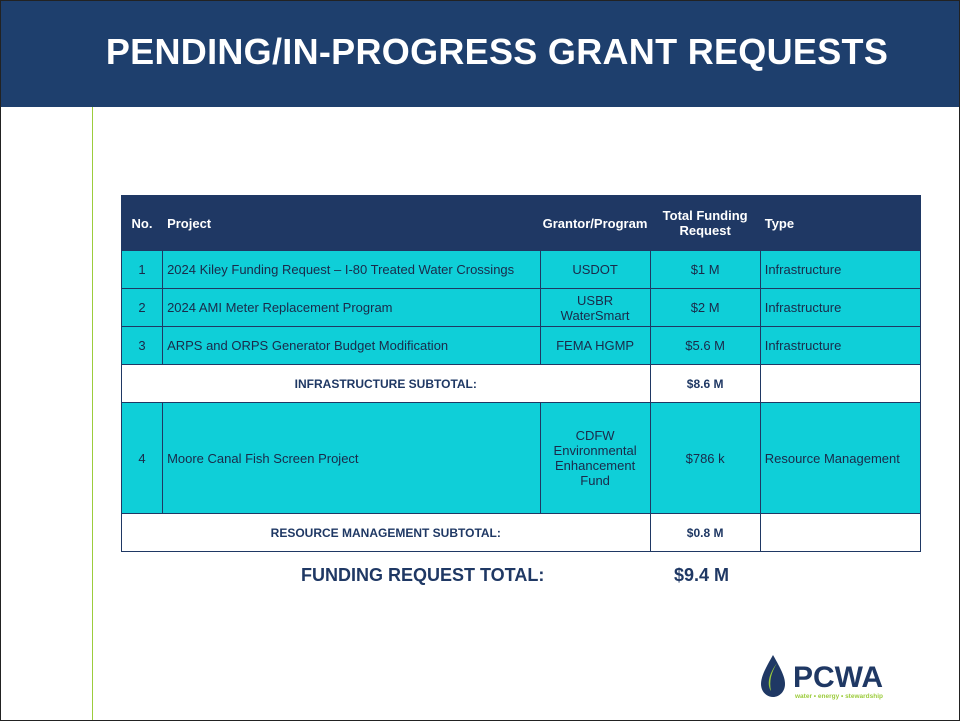 The width and height of the screenshot is (960, 721). I want to click on logo: PCWA water • energy • stewardship, so click(822, 677).